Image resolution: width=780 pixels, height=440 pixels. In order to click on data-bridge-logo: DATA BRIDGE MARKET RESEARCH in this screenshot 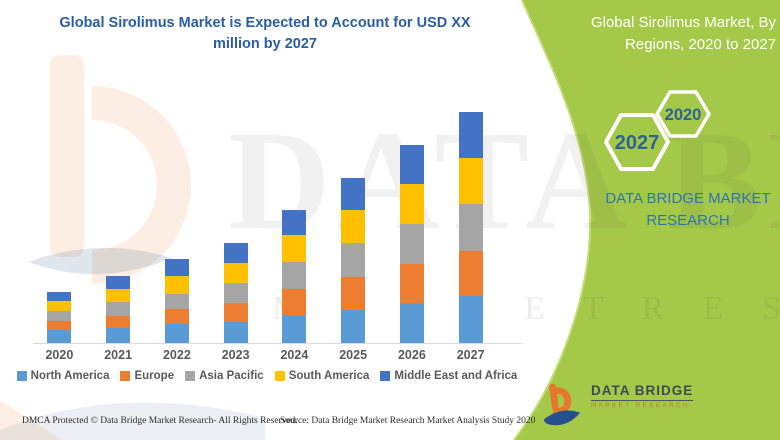, I will do `click(618, 407)`.